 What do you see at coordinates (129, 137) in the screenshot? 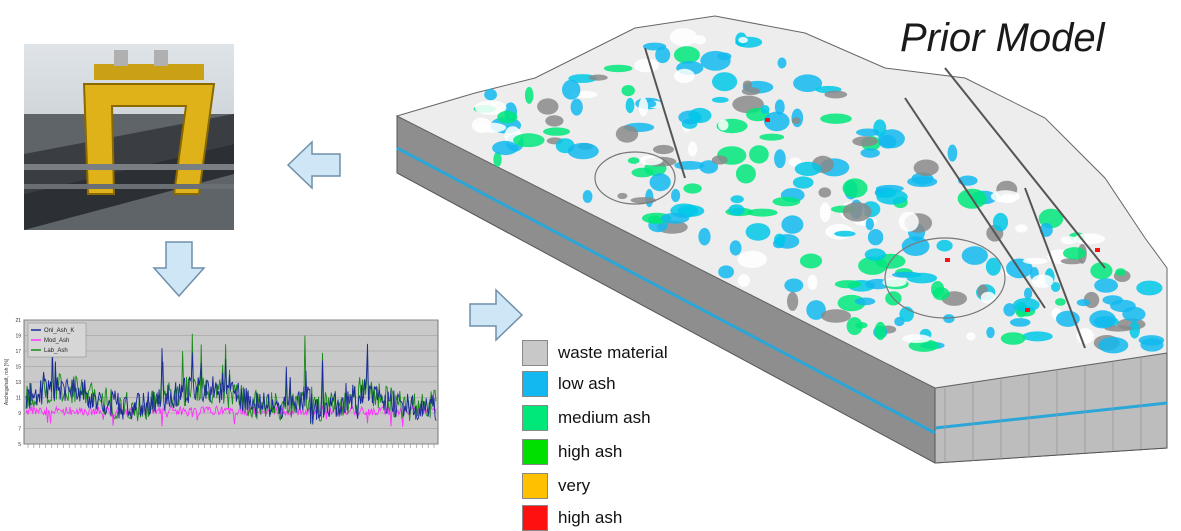
I see `conveyor-photo` at bounding box center [129, 137].